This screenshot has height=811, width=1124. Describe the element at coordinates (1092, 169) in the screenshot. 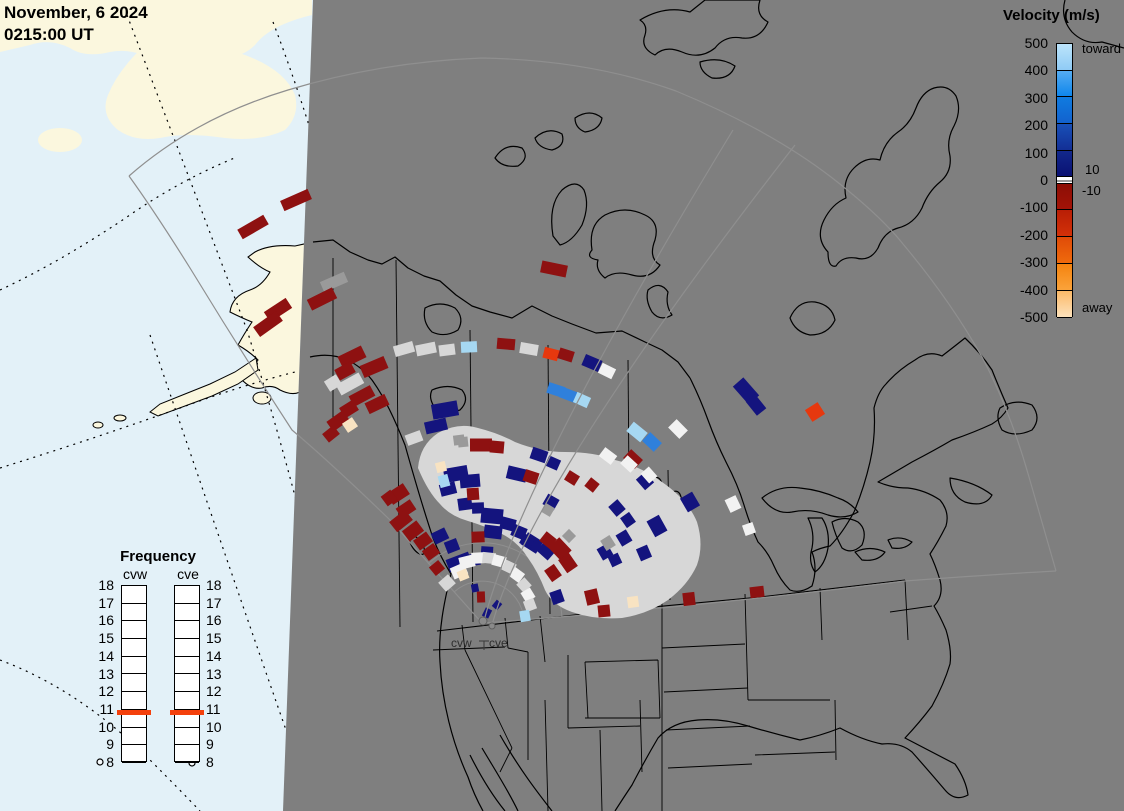

I see `mid-upper-label: 10` at that location.